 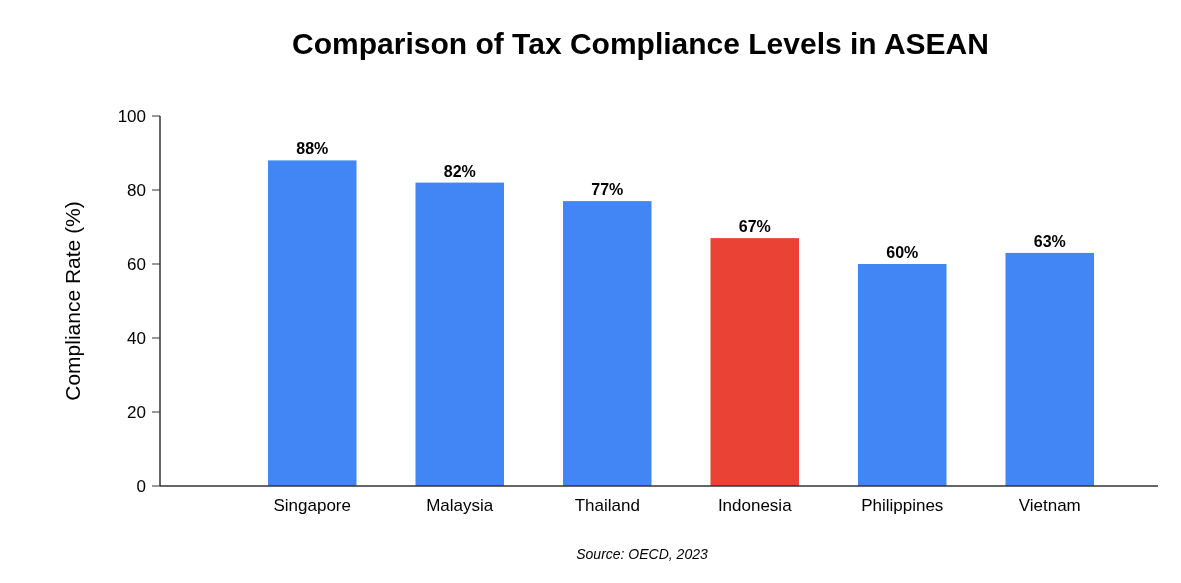 What do you see at coordinates (607, 190) in the screenshot?
I see `data-label: 77%` at bounding box center [607, 190].